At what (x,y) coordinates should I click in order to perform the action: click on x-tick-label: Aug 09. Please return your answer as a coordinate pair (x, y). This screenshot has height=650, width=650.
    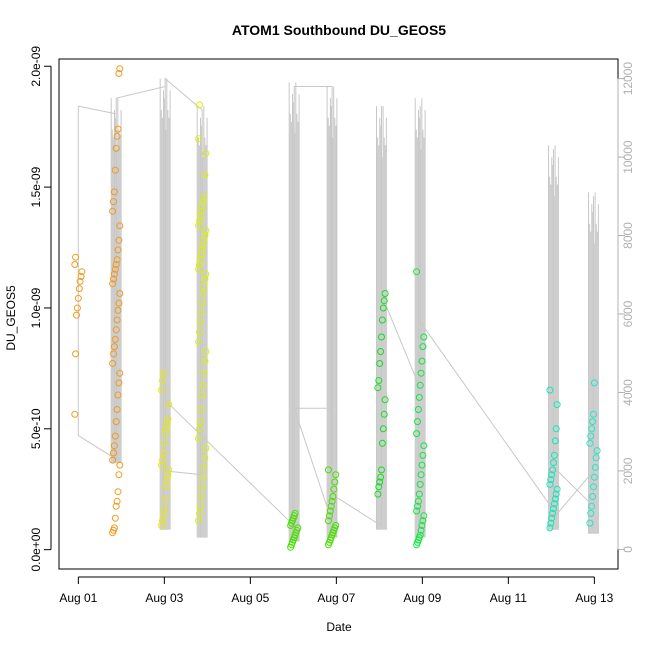
    Looking at the image, I should click on (422, 598).